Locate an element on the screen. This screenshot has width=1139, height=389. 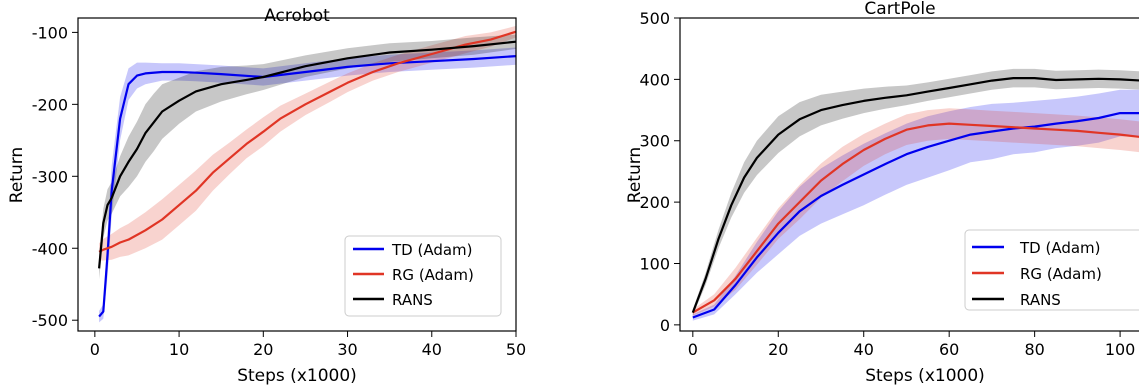
y-tick-label: 300 is located at coordinates (654, 141).